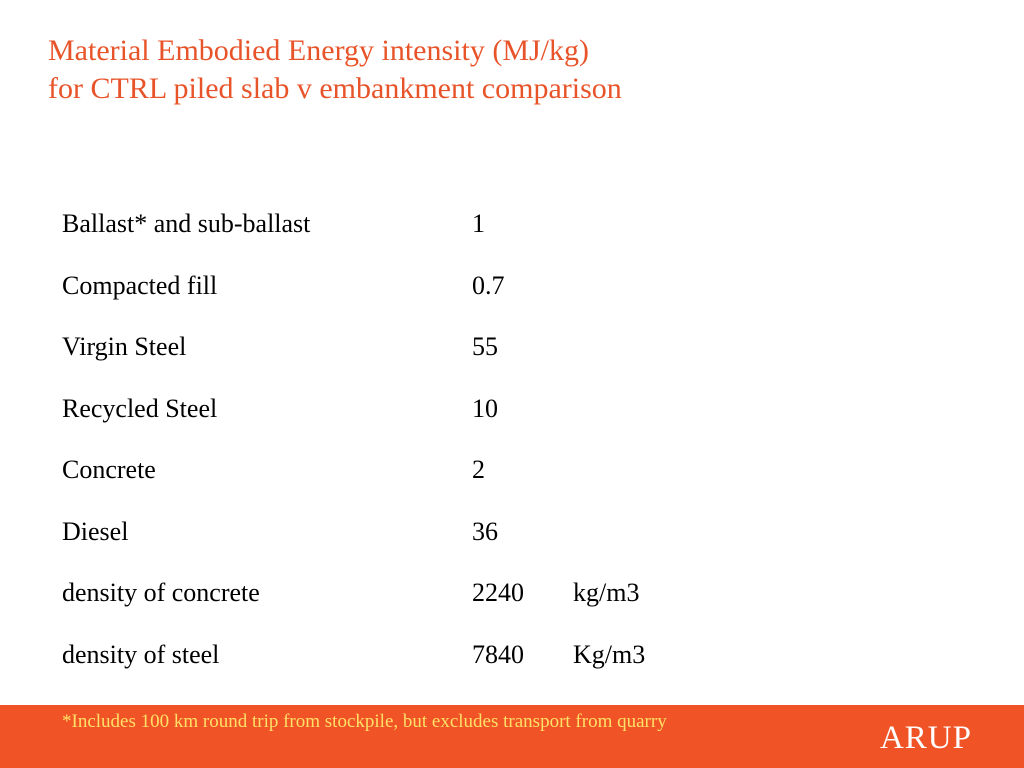 The height and width of the screenshot is (768, 1024). Describe the element at coordinates (488, 285) in the screenshot. I see `row-value: 0.7` at that location.